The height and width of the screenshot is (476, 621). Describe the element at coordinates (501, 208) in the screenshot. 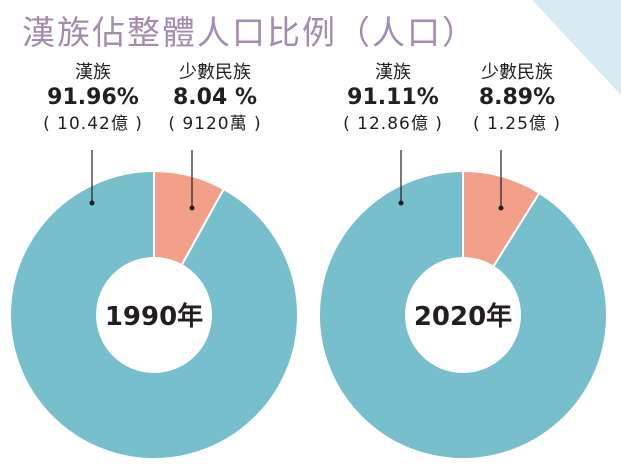

I see `leader-dot-minority-2020` at that location.